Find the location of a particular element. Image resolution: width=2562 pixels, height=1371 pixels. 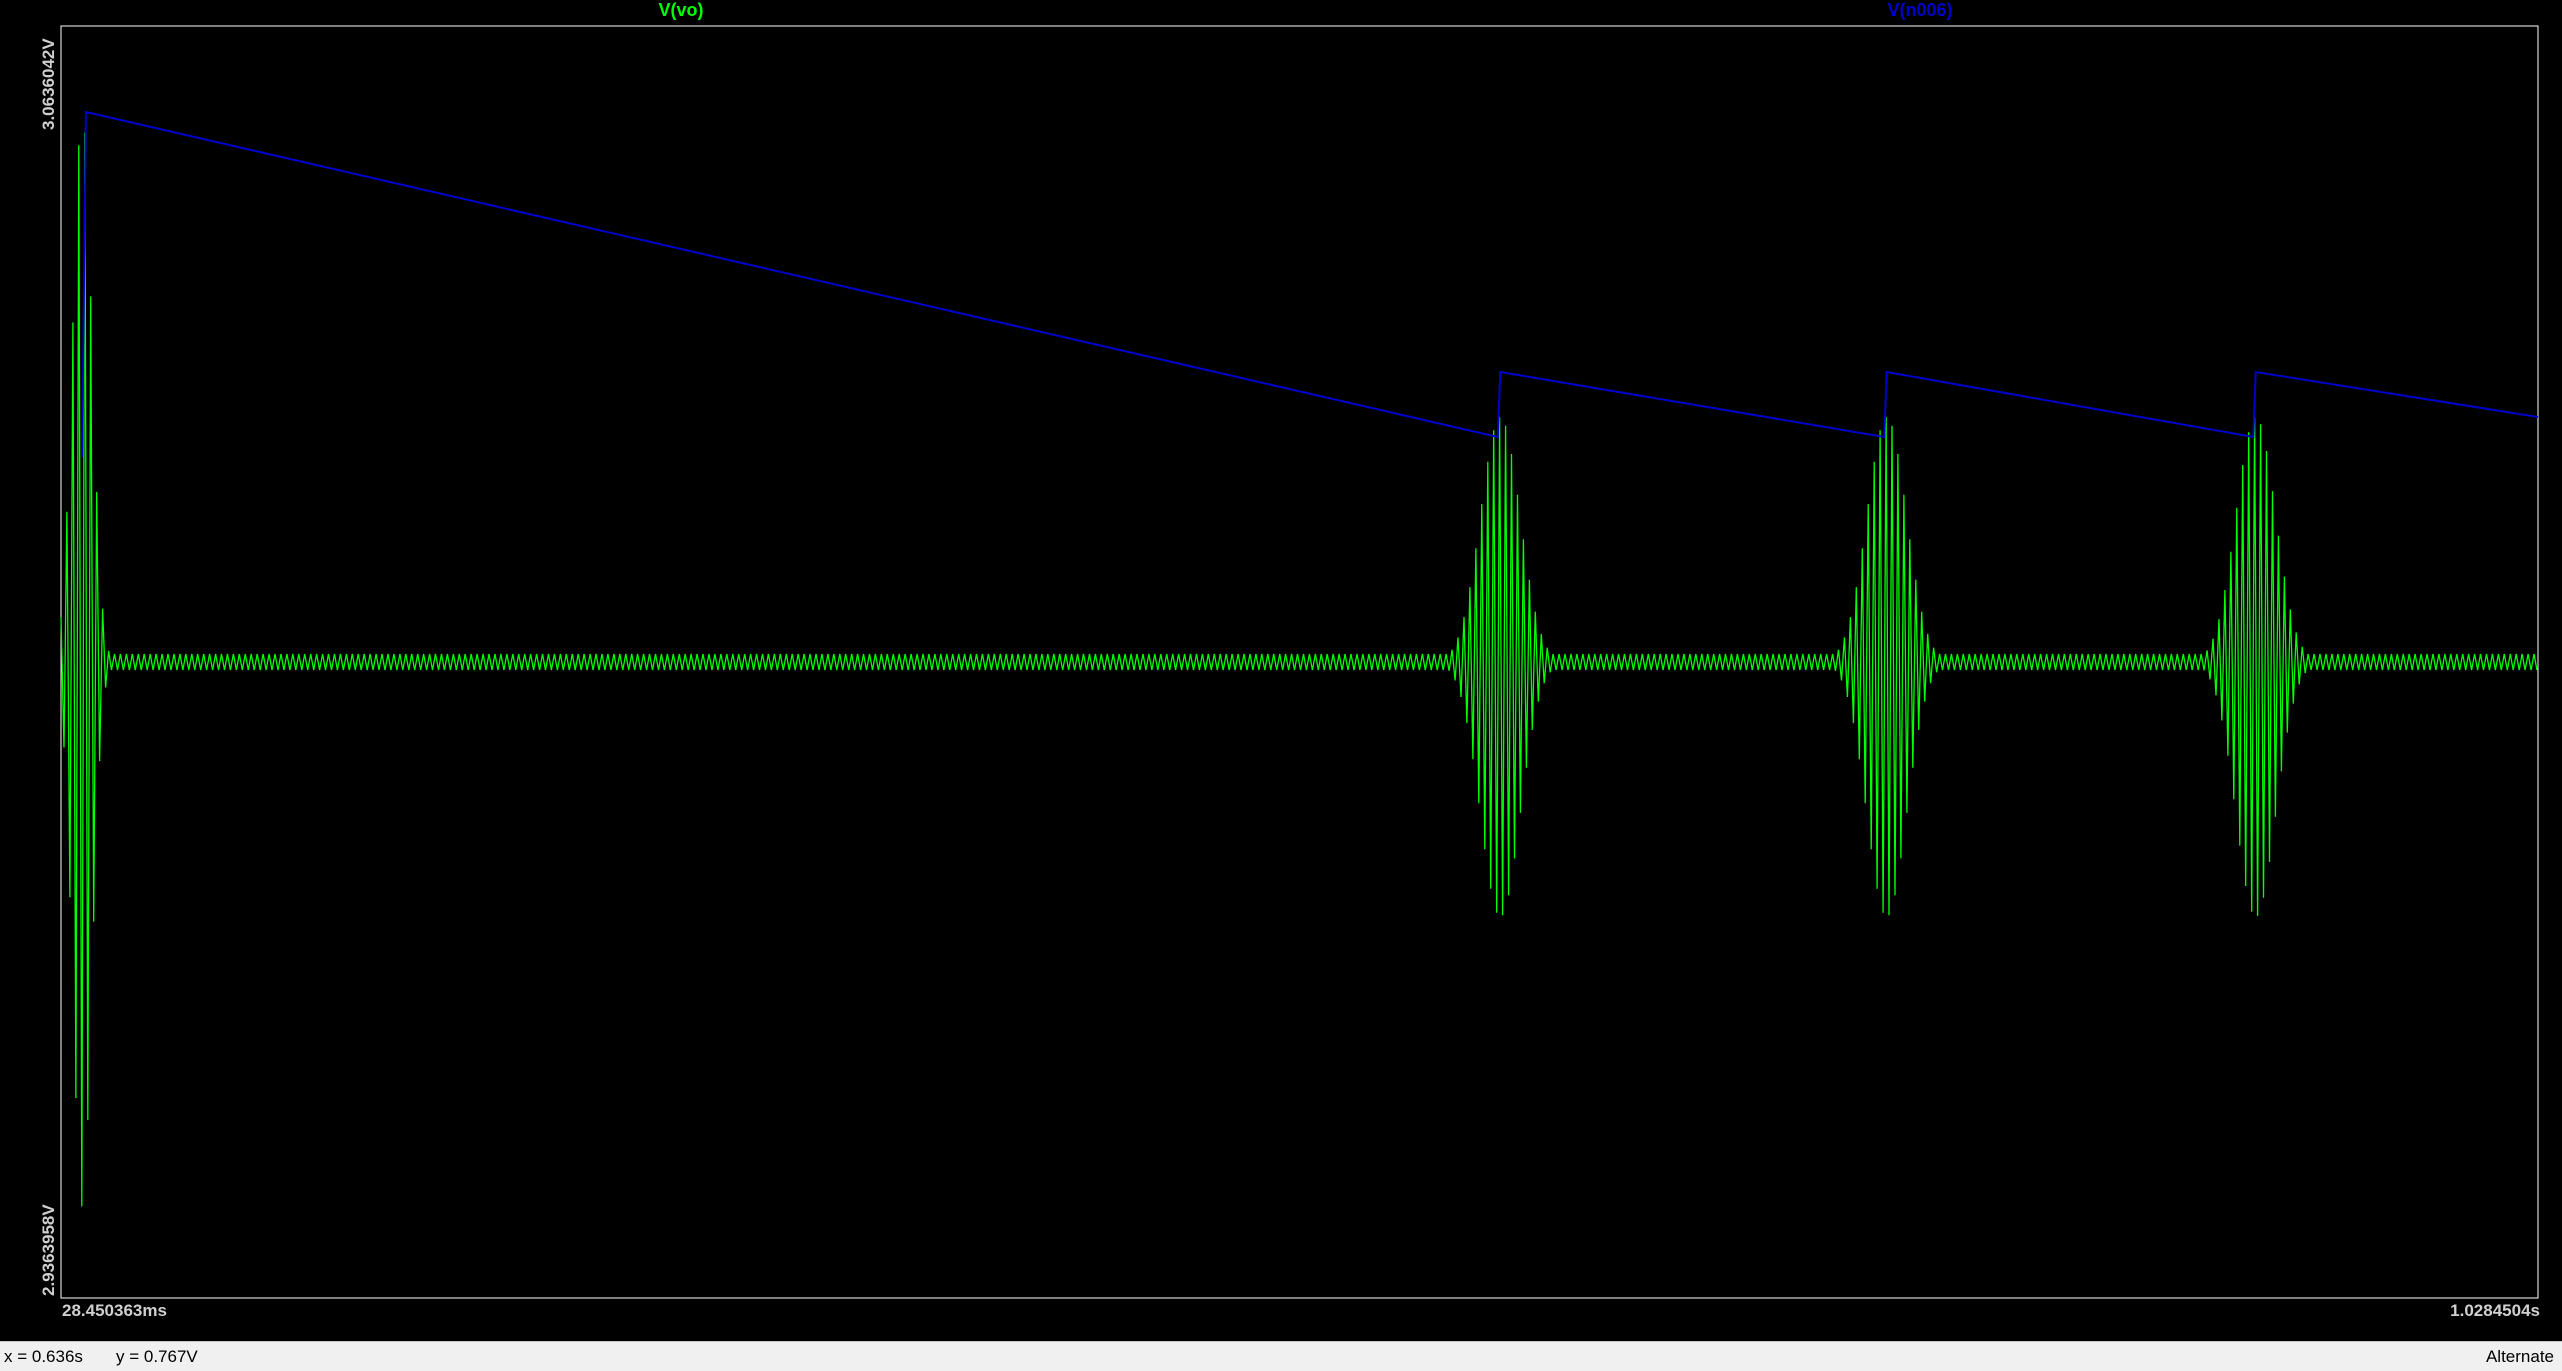

trace-label-n006: V(n006) is located at coordinates (1920, 10).